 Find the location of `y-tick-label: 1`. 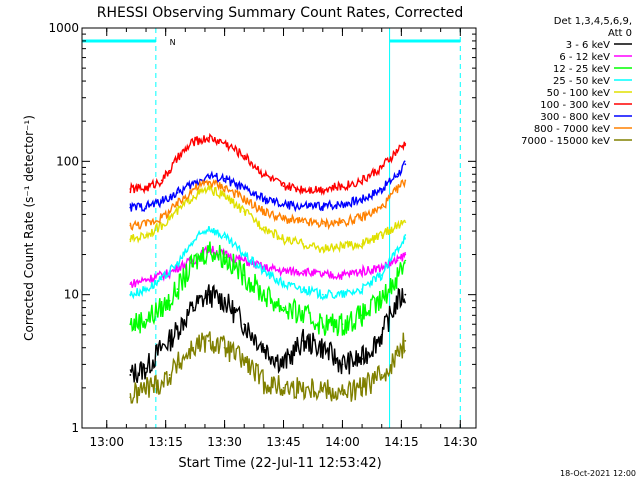

y-tick-label: 1 is located at coordinates (75, 428).